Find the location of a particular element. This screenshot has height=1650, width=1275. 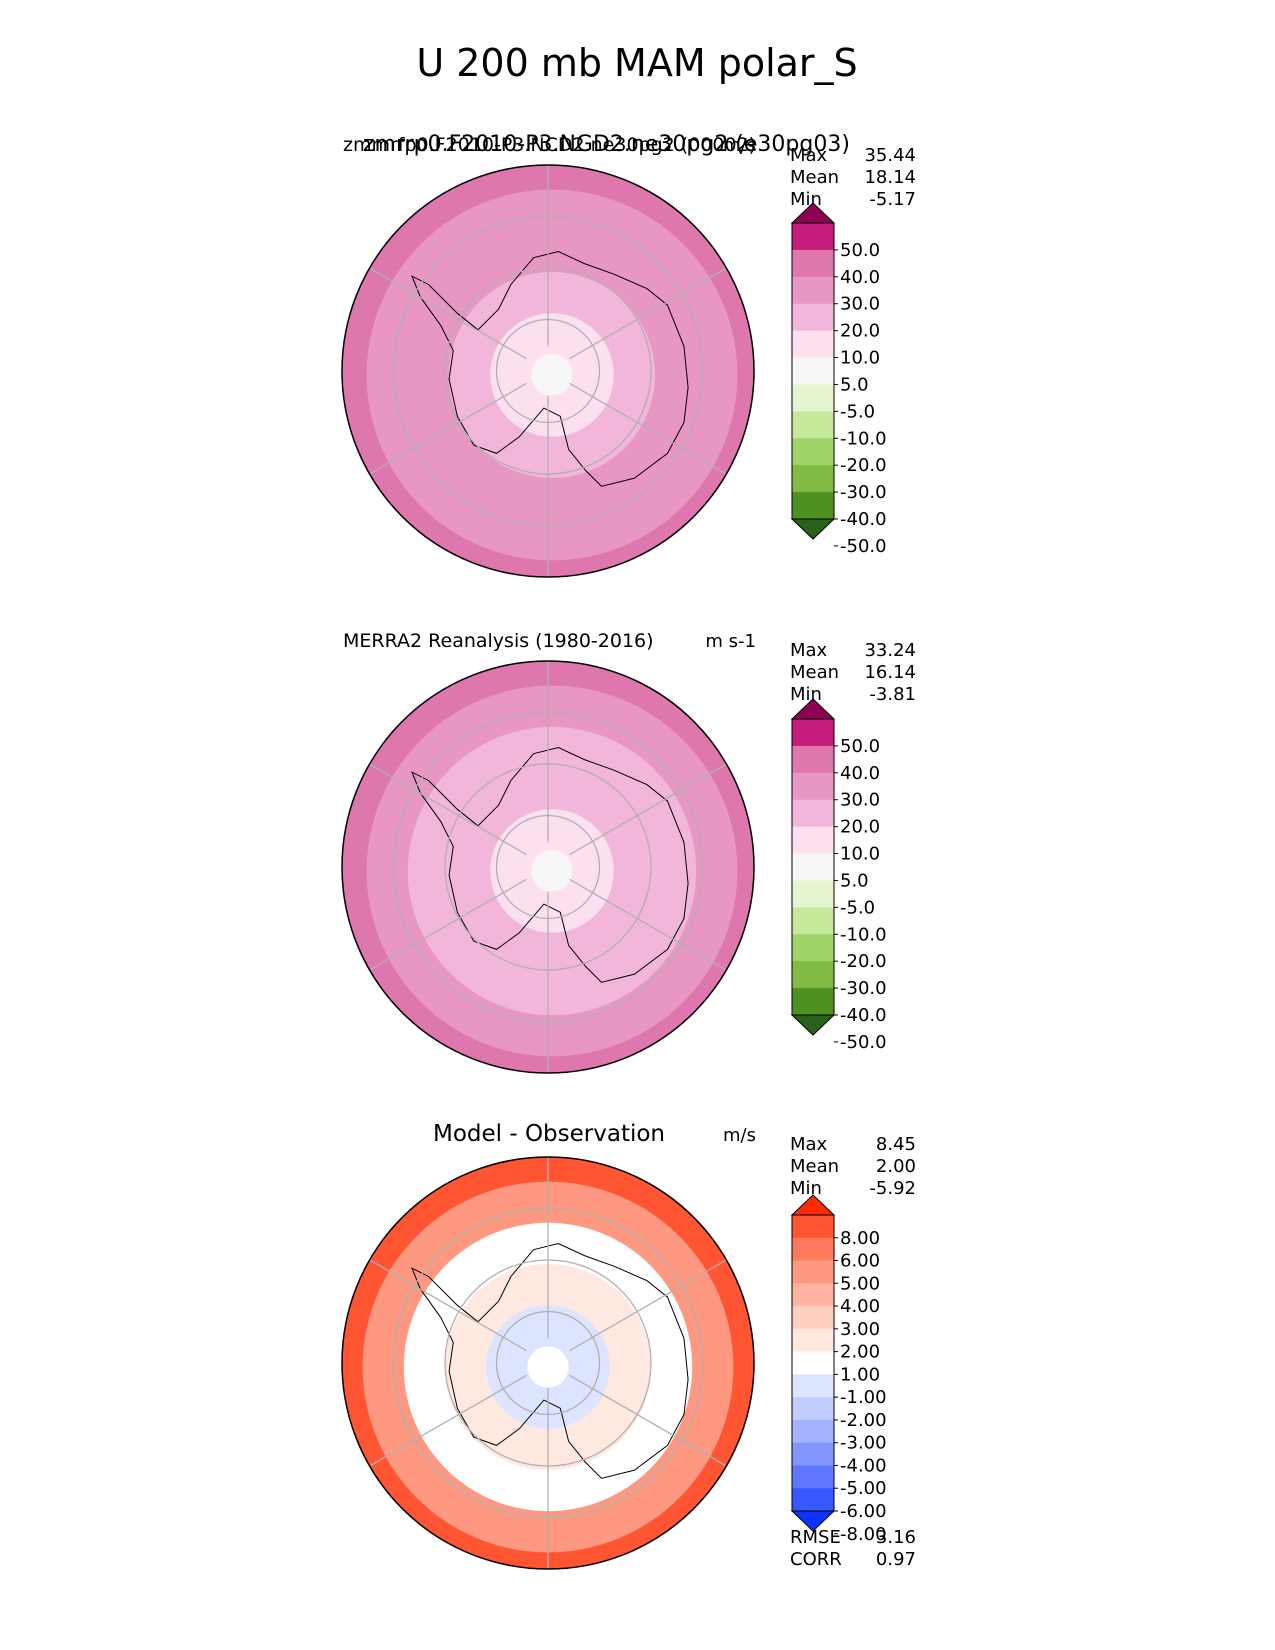

corr-label: CORR is located at coordinates (816, 1559).